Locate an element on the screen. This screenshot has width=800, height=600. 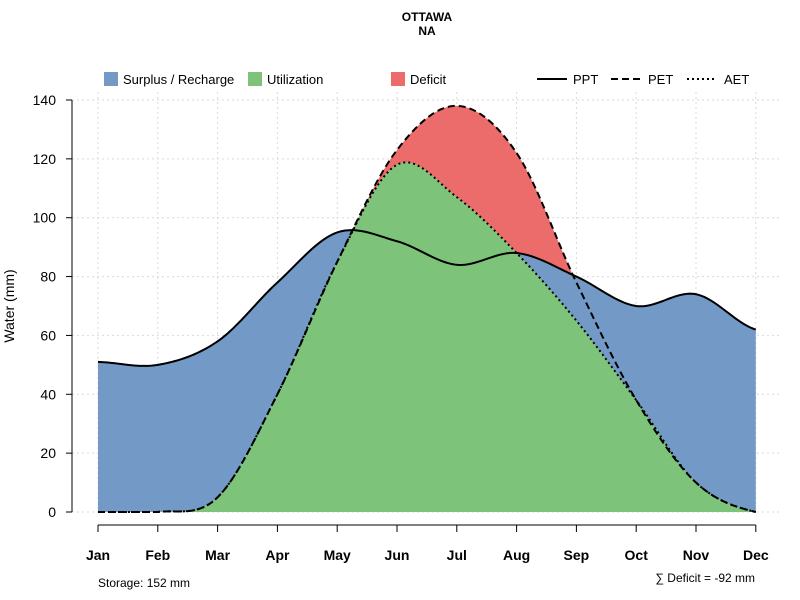
legend-deficit-swatch is located at coordinates (398, 79).